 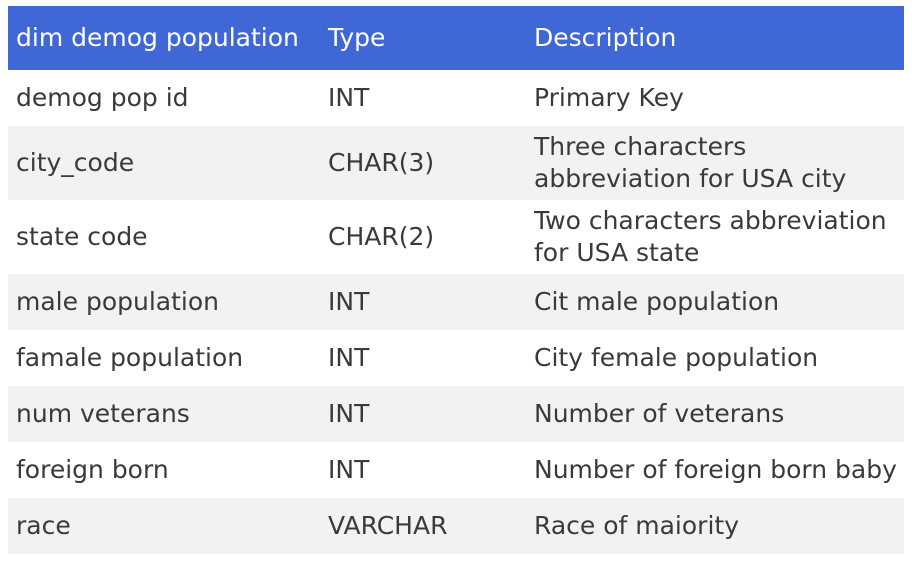 What do you see at coordinates (659, 413) in the screenshot?
I see `field-description-cell: Number of veterans` at bounding box center [659, 413].